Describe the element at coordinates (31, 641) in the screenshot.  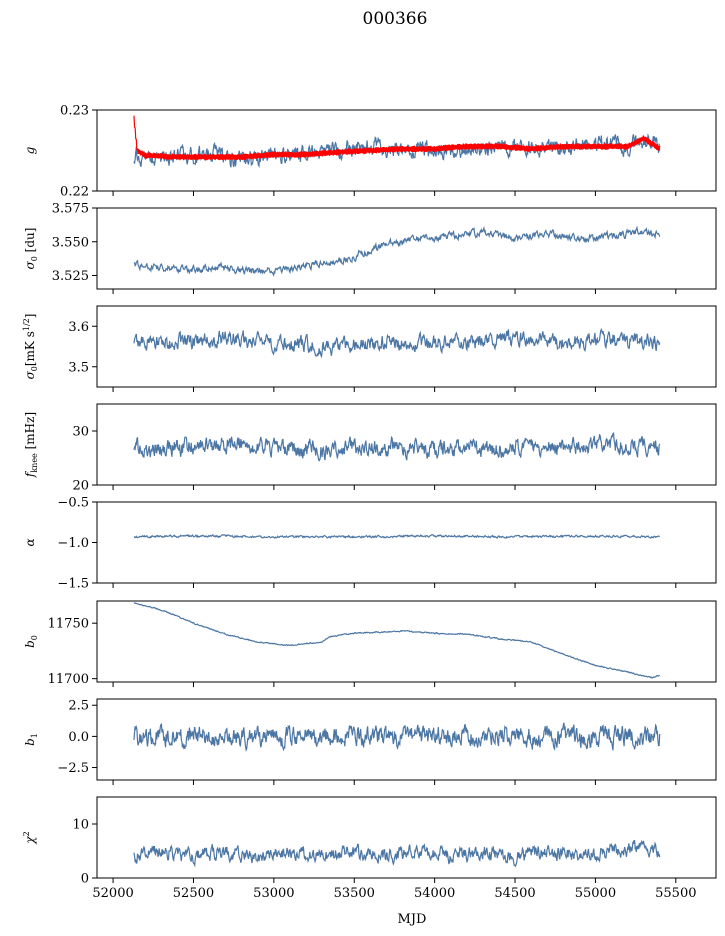
I see `y-axis-label-5: b0` at that location.